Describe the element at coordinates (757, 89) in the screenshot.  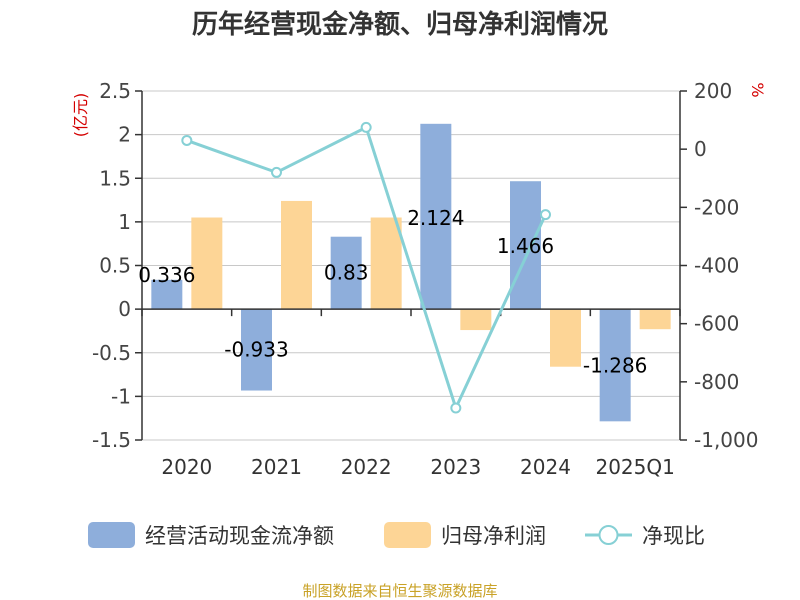
I see `right-axis-unit: %` at that location.